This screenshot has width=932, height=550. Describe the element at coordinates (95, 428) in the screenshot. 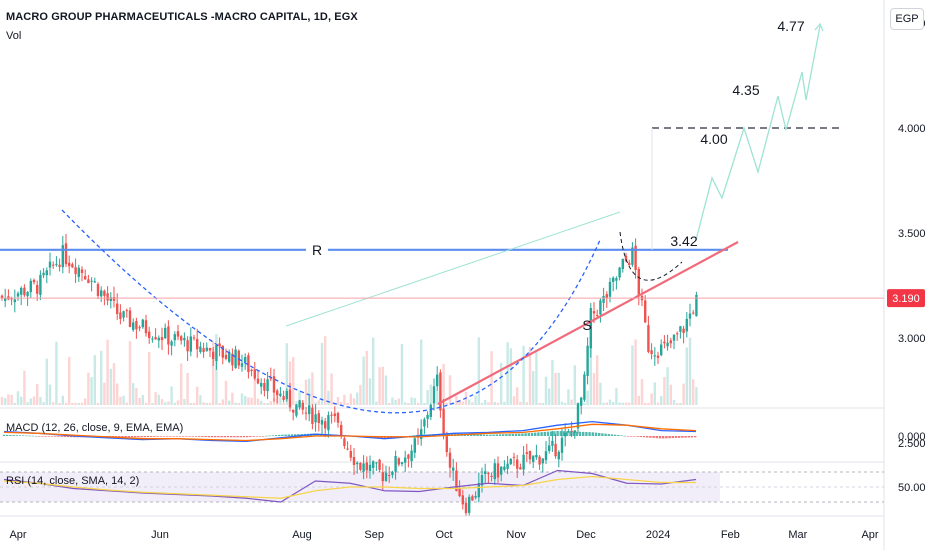

I see `macd-legend: MACD (12, 26, close, 9, EMA, EMA)` at that location.